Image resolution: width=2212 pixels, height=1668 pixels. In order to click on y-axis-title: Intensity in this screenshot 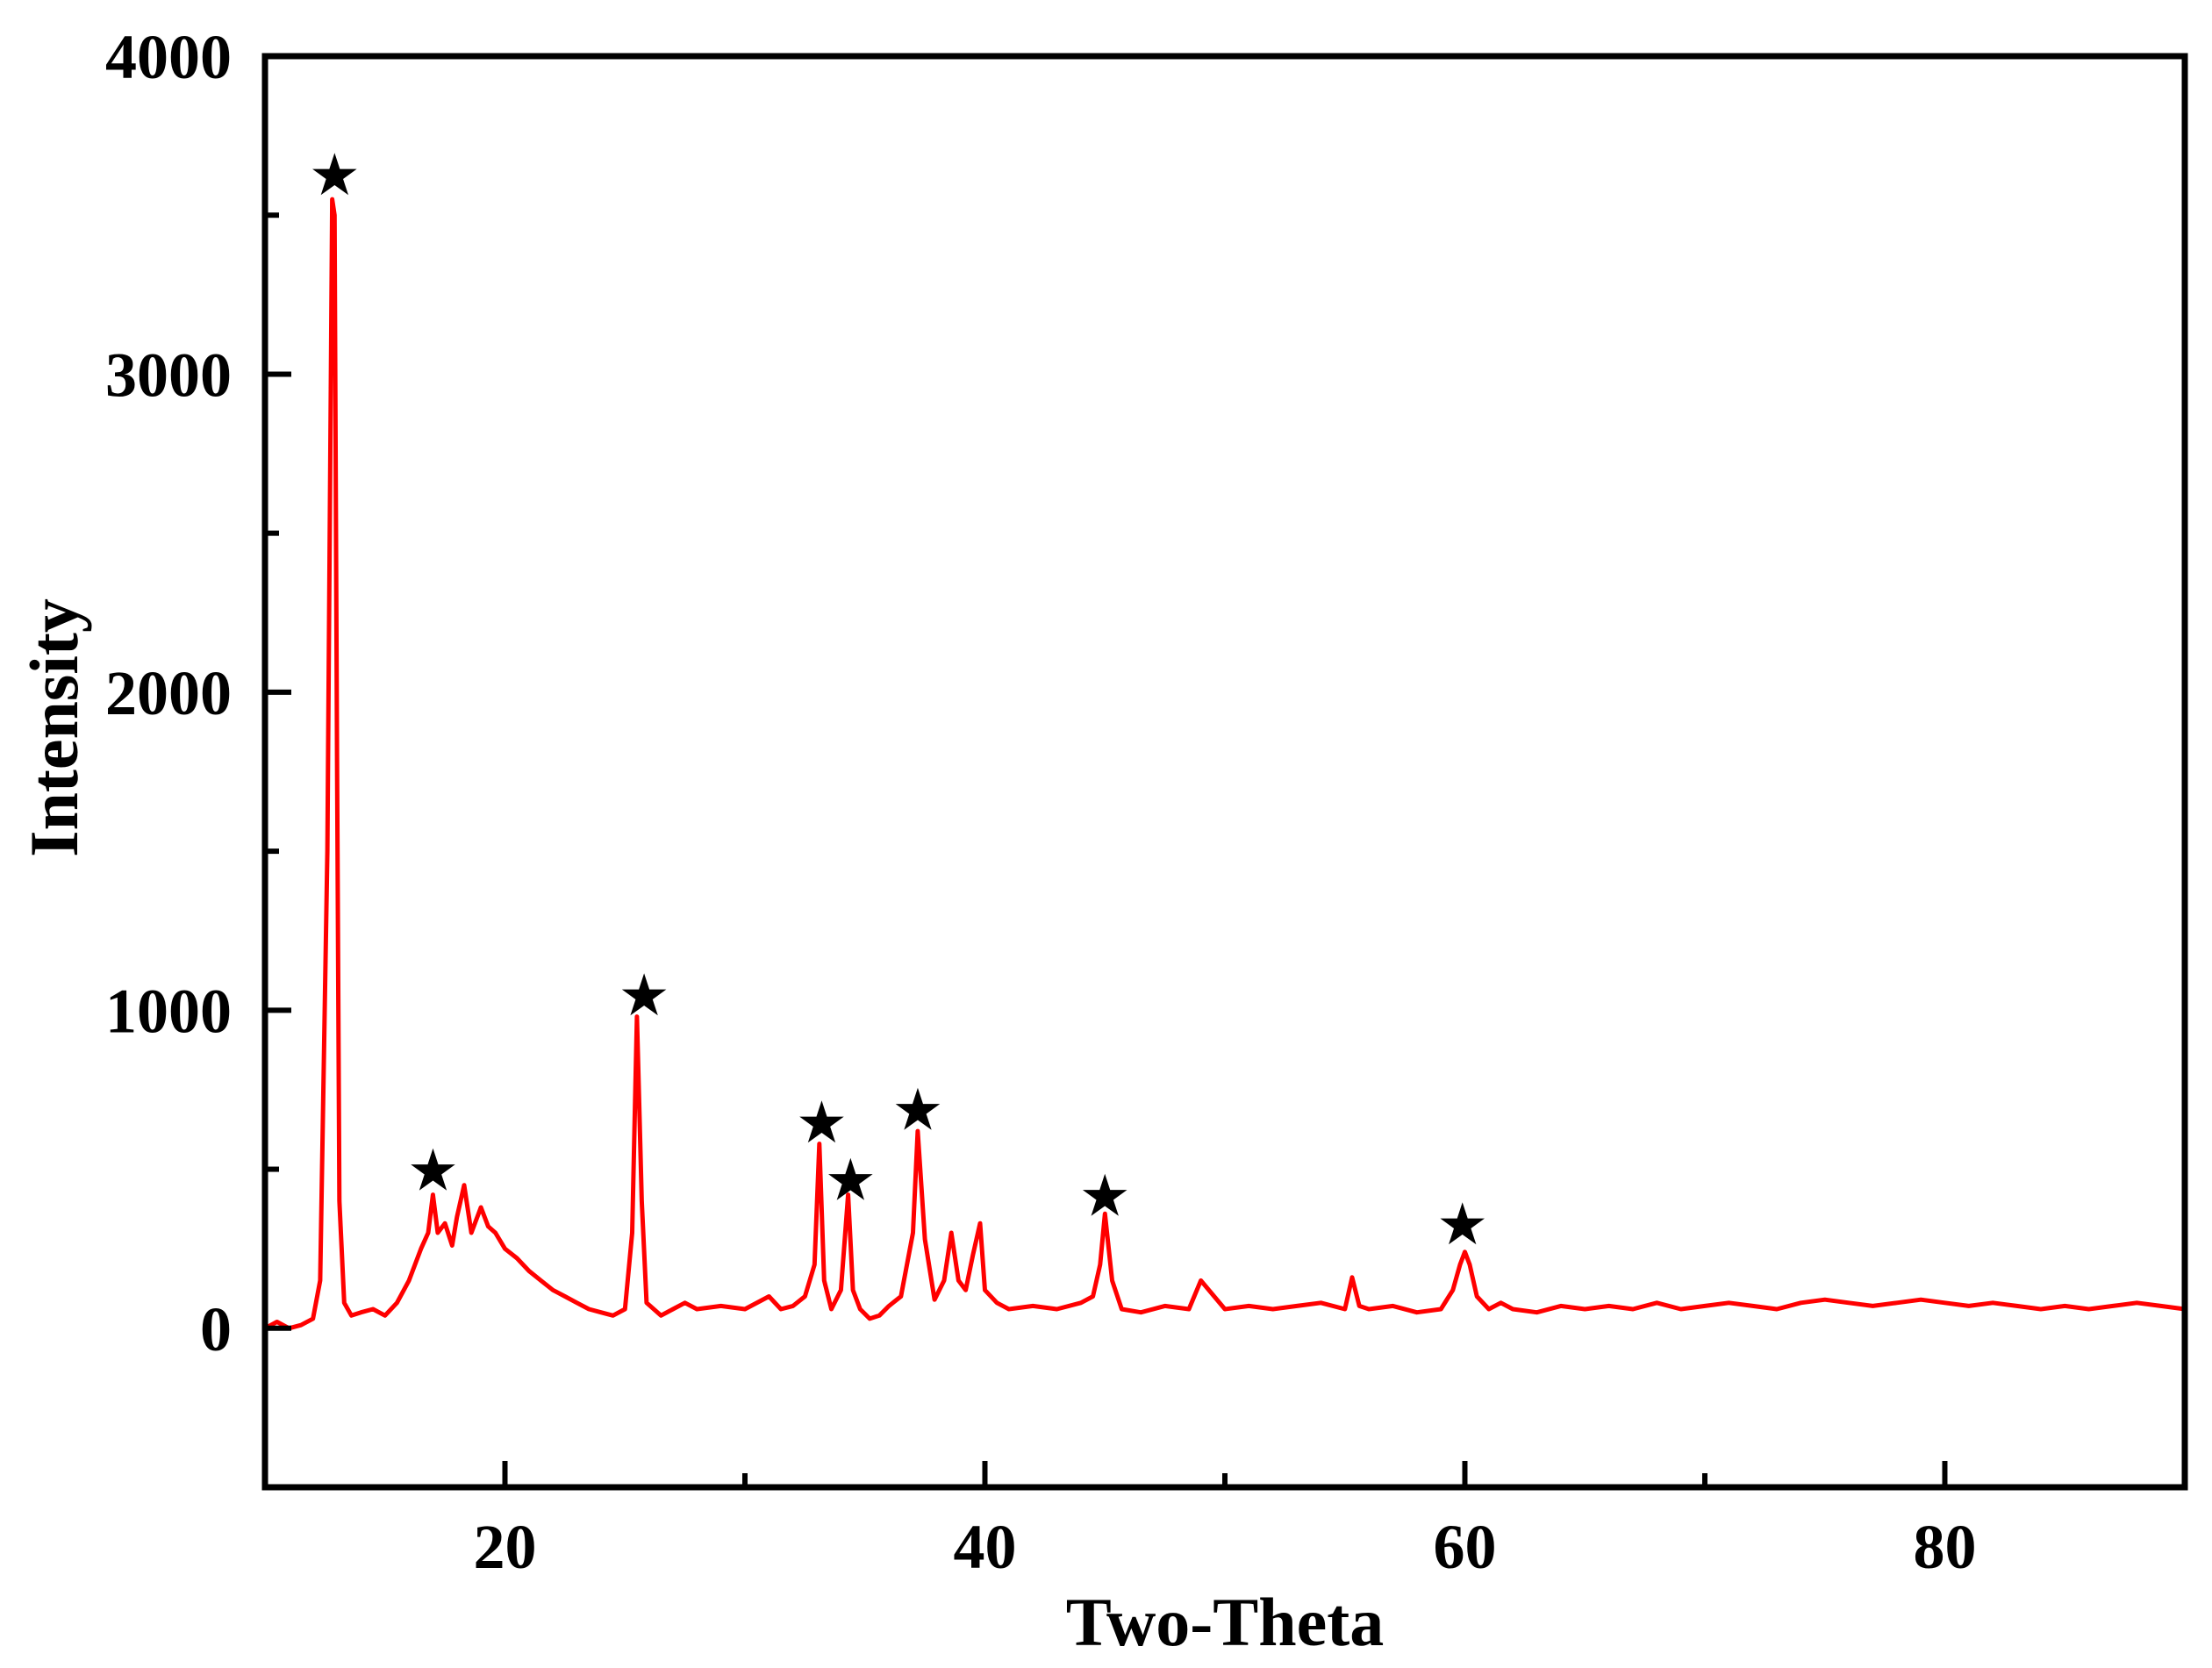, I will do `click(54, 727)`.